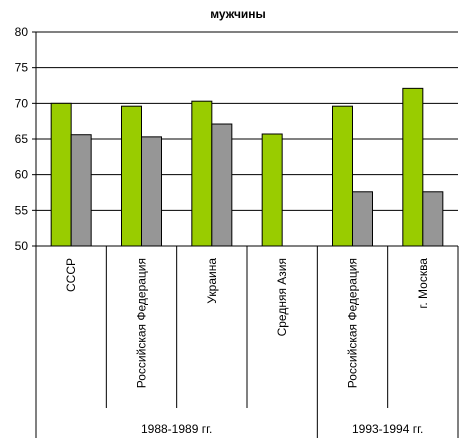 The height and width of the screenshot is (445, 470). What do you see at coordinates (238, 14) in the screenshot?
I see `chart-title: мужчины` at bounding box center [238, 14].